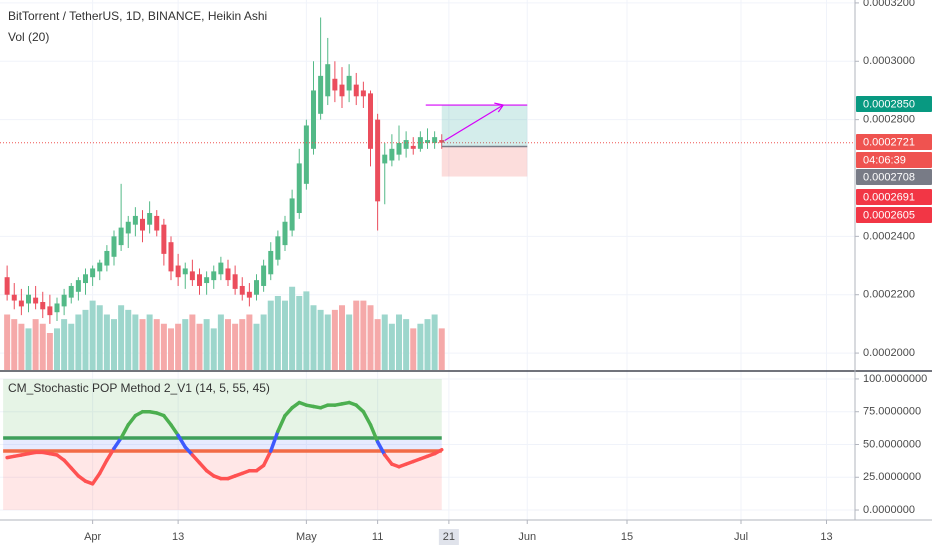  I want to click on y-tick-label: 0.0000000, so click(889, 510).